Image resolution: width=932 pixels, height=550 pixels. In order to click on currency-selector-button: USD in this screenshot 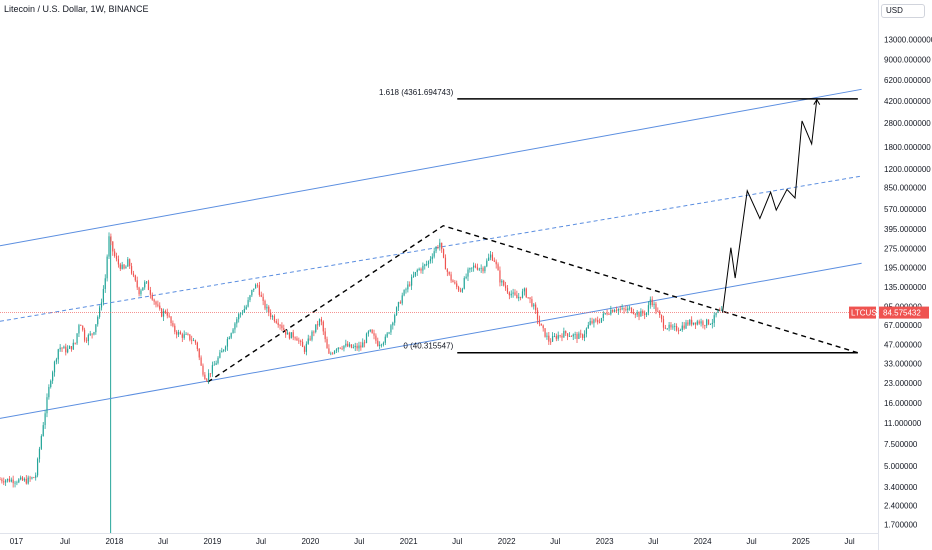, I will do `click(903, 11)`.